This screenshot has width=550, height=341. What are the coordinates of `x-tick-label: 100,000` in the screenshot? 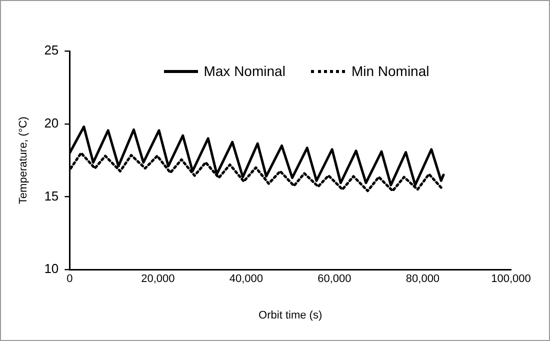 It's located at (511, 279).